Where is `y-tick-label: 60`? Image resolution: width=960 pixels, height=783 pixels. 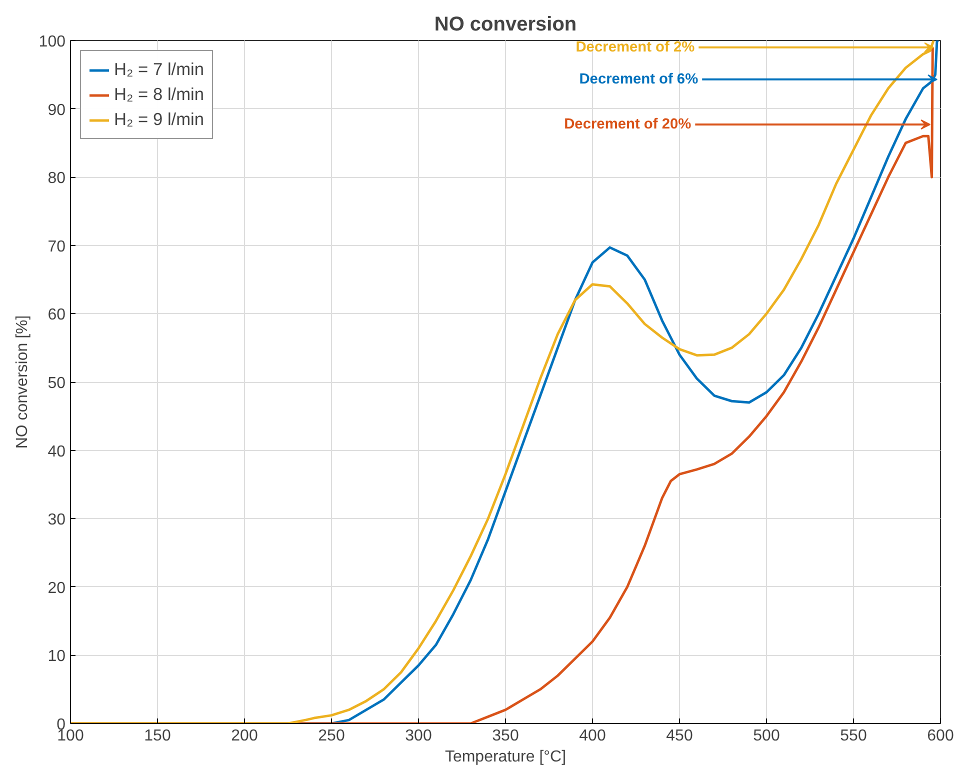
y-tick-label: 60 is located at coordinates (57, 315).